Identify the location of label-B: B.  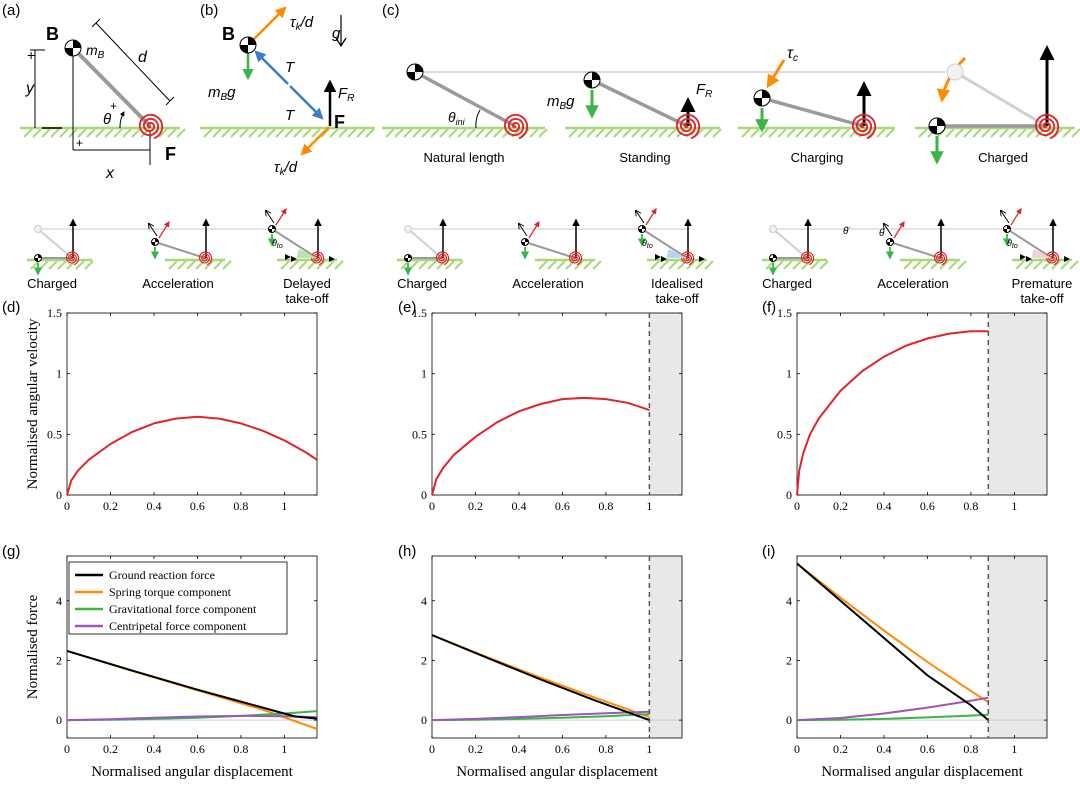
(52, 34).